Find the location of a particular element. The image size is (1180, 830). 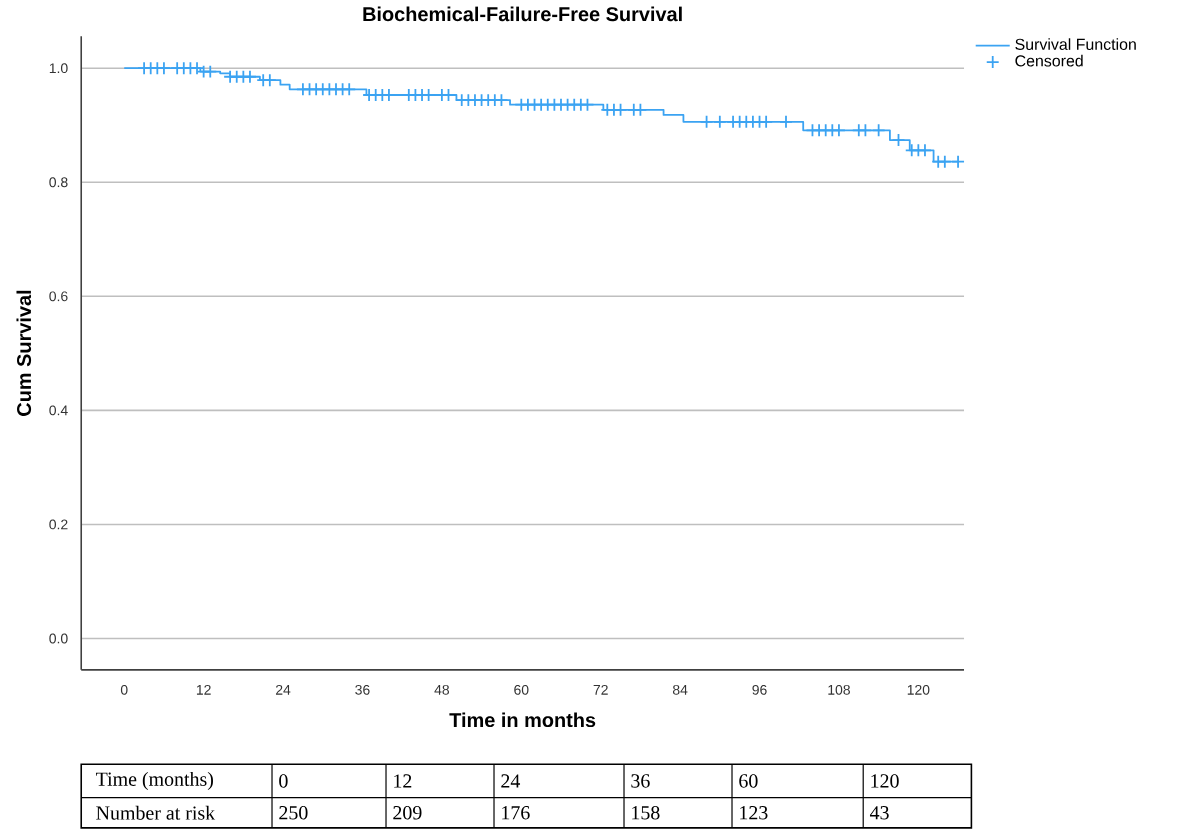

text: 60 is located at coordinates (748, 781).